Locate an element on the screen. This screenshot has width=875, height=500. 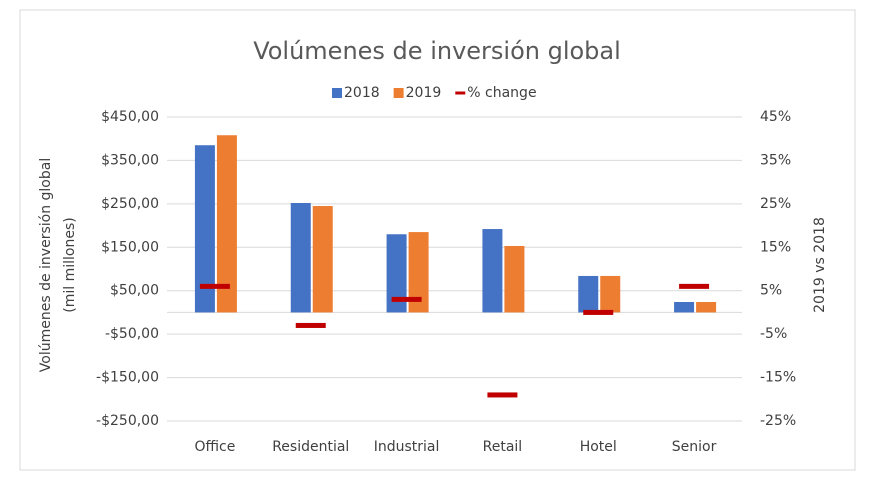
legend-label: 2019 is located at coordinates (424, 93).